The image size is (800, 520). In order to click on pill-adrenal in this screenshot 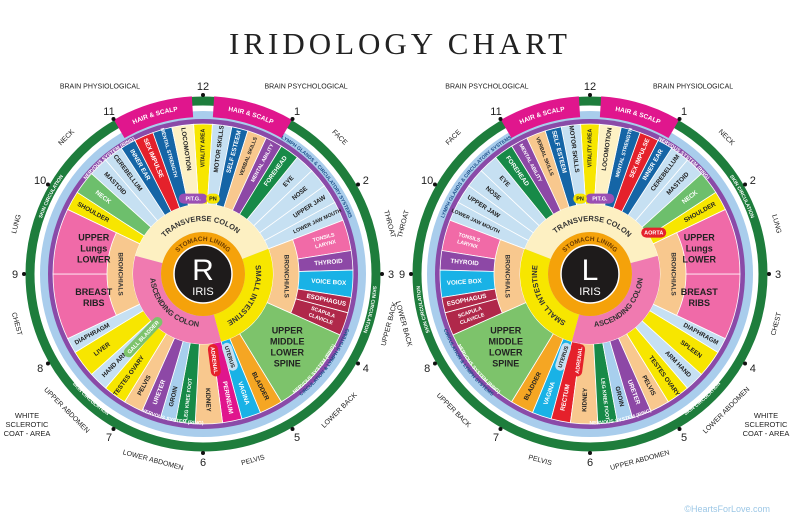, I will do `click(214, 360)`.